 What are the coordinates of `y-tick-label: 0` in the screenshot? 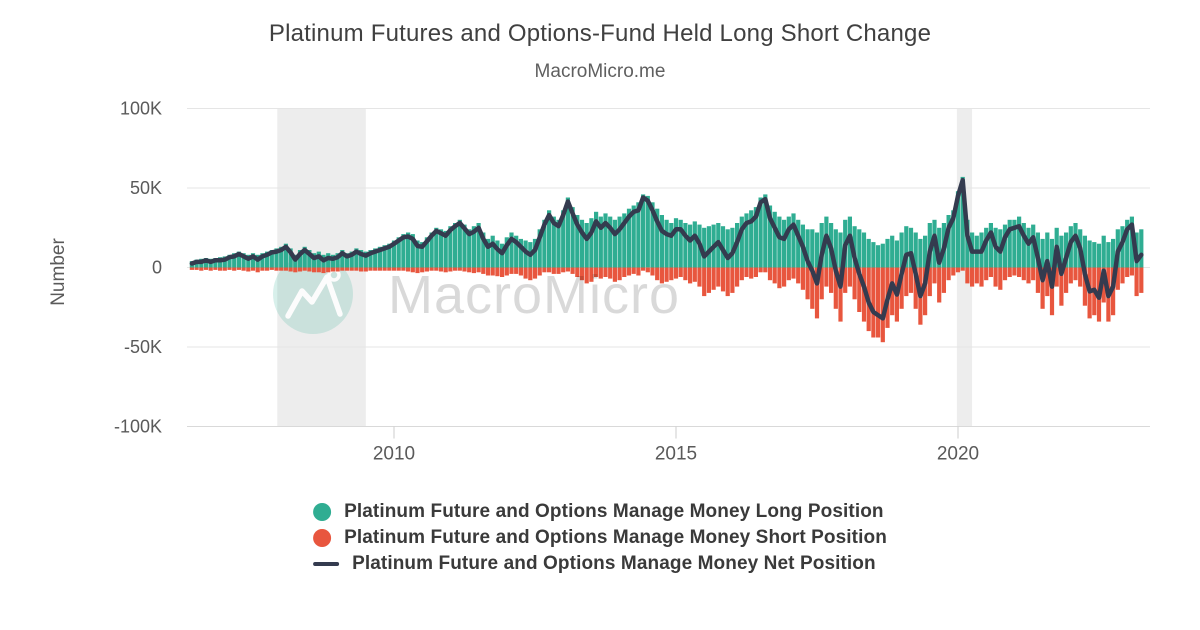 It's located at (157, 268).